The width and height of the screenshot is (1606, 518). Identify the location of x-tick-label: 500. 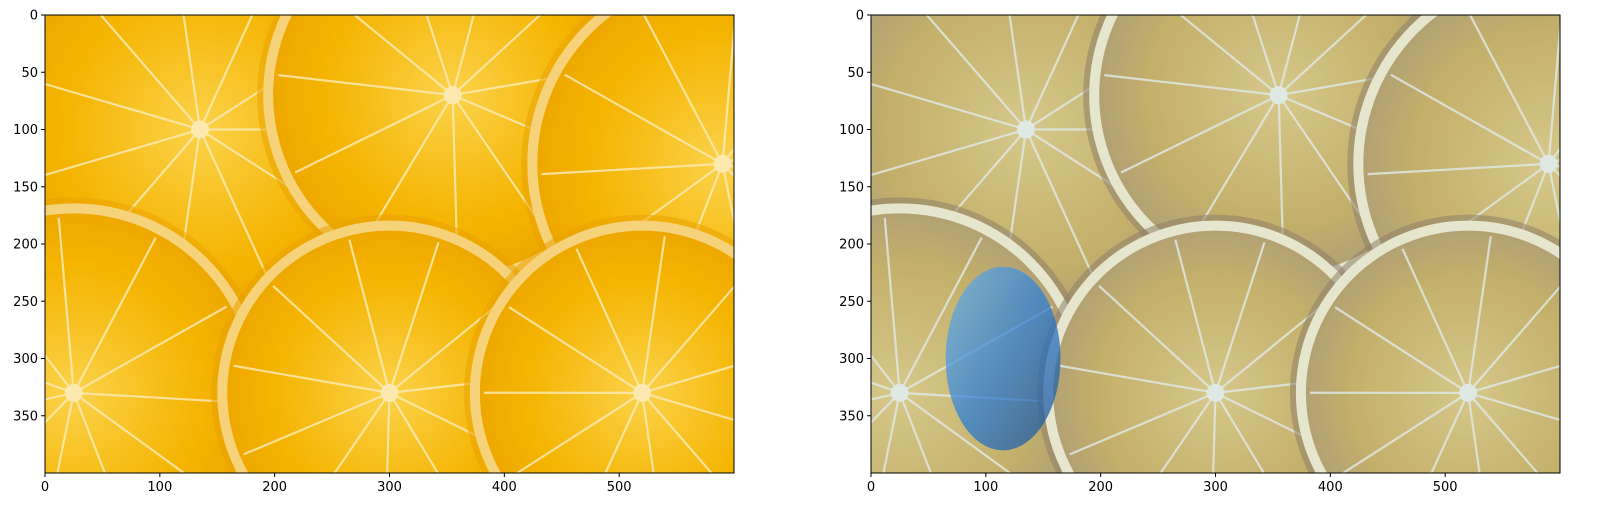
(619, 487).